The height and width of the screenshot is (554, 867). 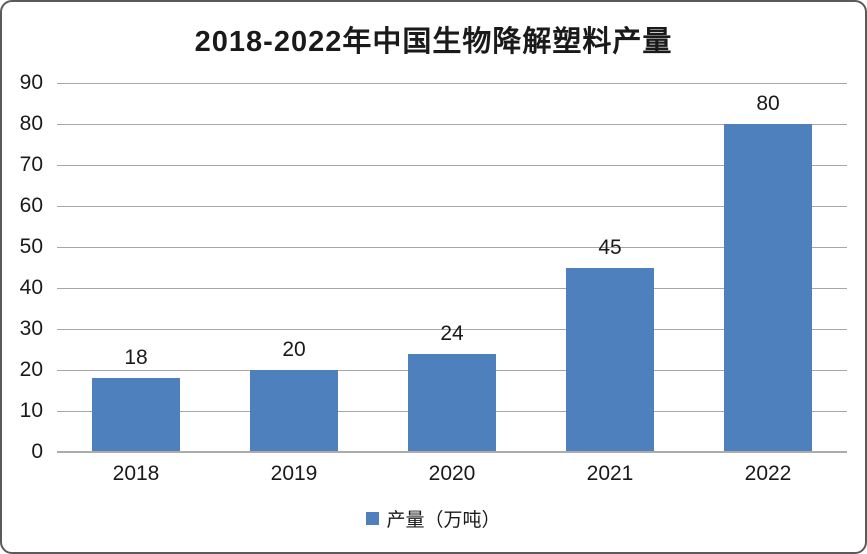 What do you see at coordinates (31, 246) in the screenshot?
I see `y-tick-label: 50` at bounding box center [31, 246].